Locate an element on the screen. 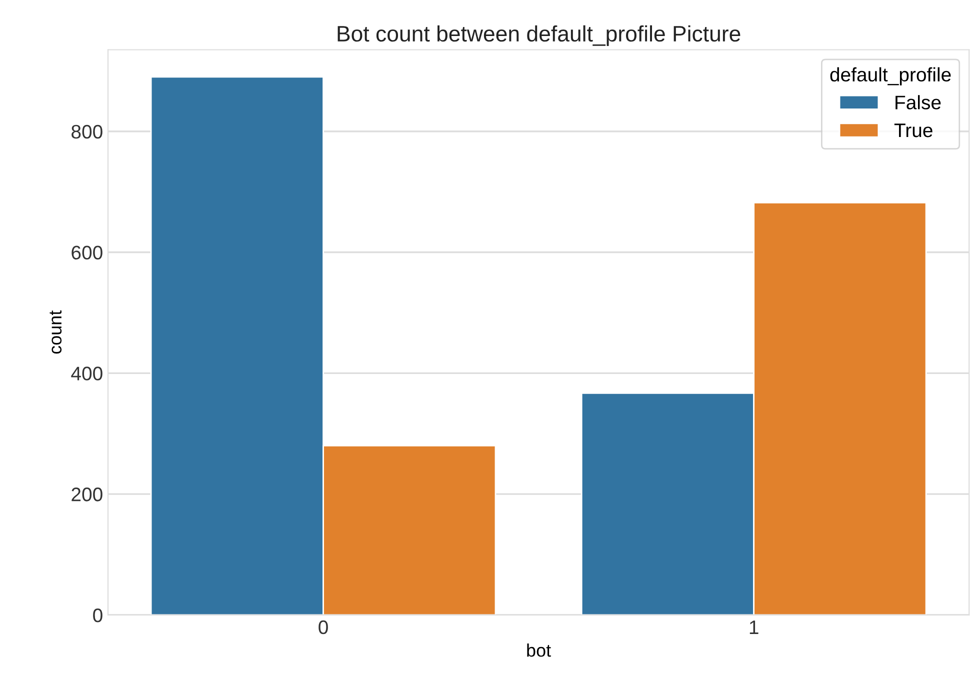 The width and height of the screenshot is (973, 691). y-tick-label: 400 is located at coordinates (86, 373).